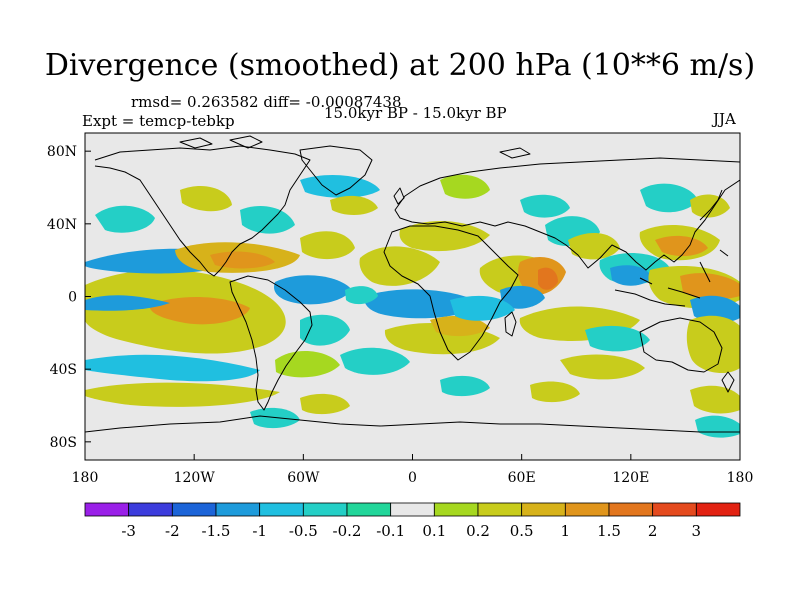 This screenshot has width=800, height=600. What do you see at coordinates (671, 278) in the screenshot?
I see `coastline-islands` at bounding box center [671, 278].